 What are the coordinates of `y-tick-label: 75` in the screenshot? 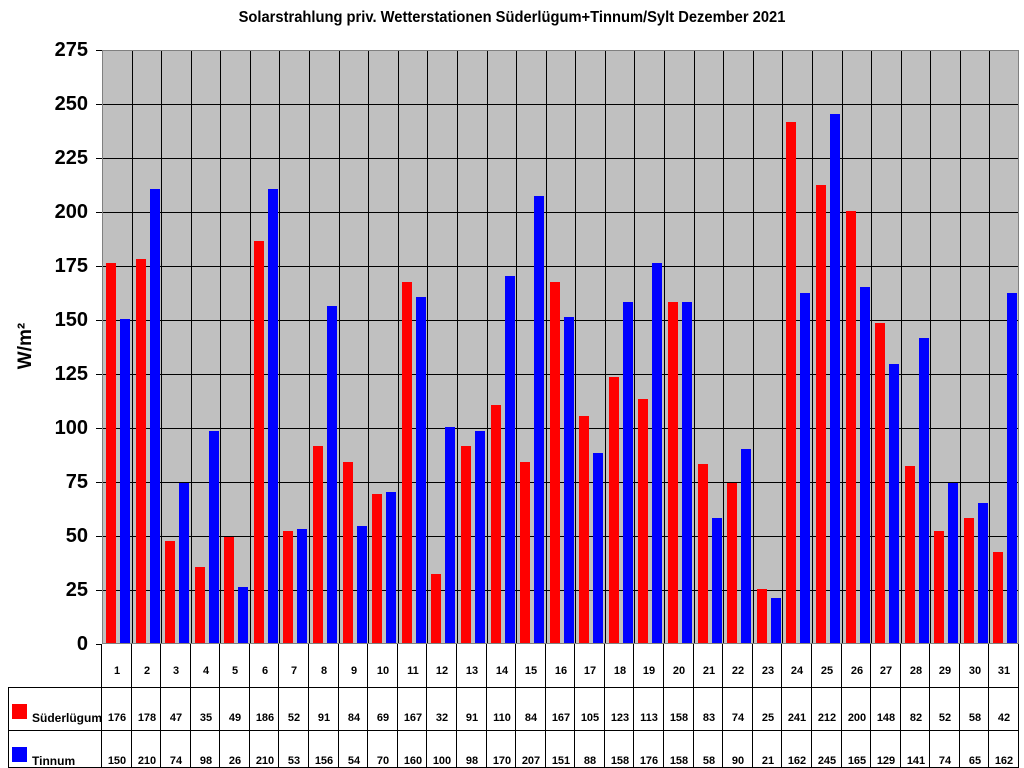 It's located at (76, 482).